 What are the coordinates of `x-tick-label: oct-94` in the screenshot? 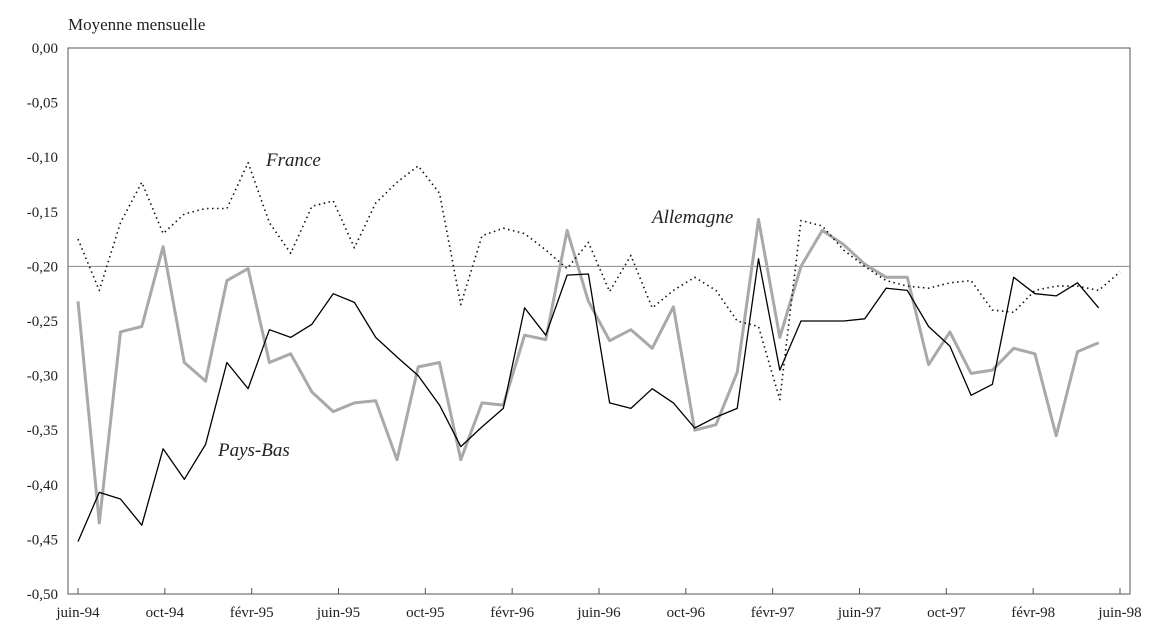 It's located at (165, 613).